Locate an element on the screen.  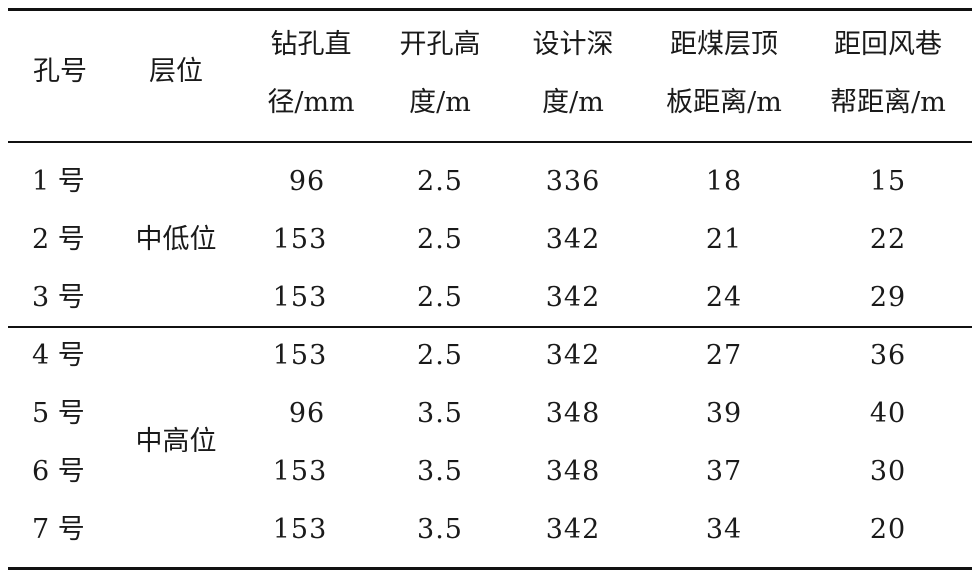
cell-airway-distance: 20 is located at coordinates (888, 529).